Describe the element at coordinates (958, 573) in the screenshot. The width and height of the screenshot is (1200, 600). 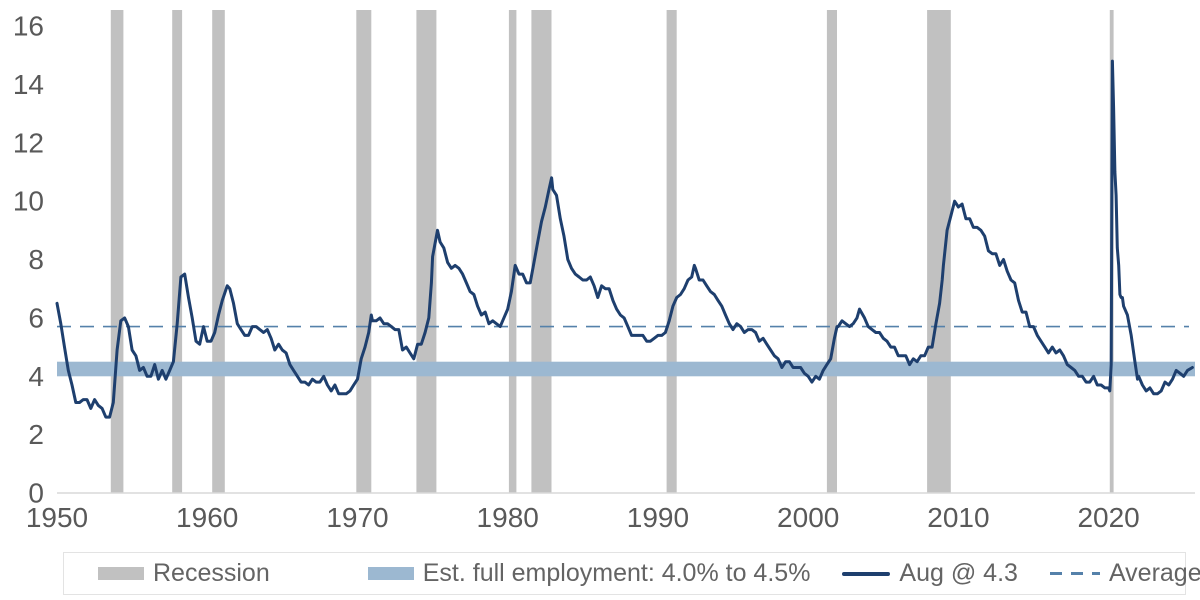
I see `legend-label-series: Aug @ 4.3` at that location.